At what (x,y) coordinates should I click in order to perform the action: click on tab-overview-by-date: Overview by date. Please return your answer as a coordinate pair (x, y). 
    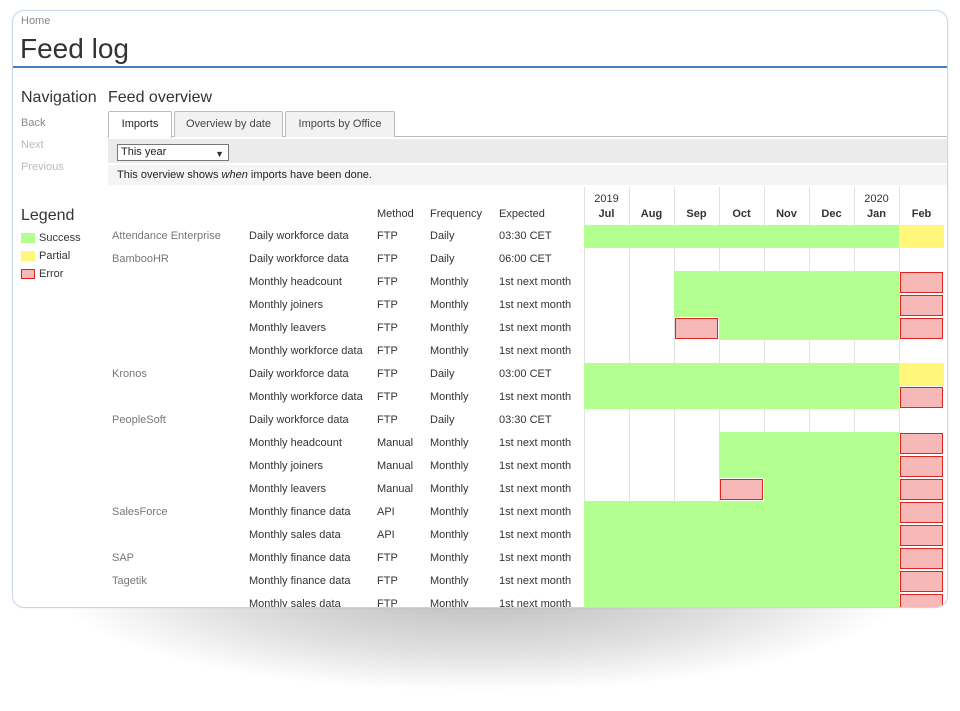
    Looking at the image, I should click on (228, 124).